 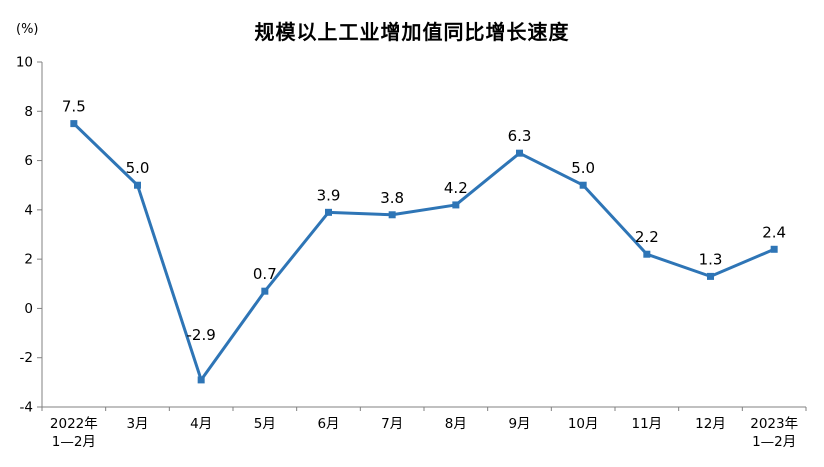 I want to click on svg-text: 4, so click(x=28, y=210).